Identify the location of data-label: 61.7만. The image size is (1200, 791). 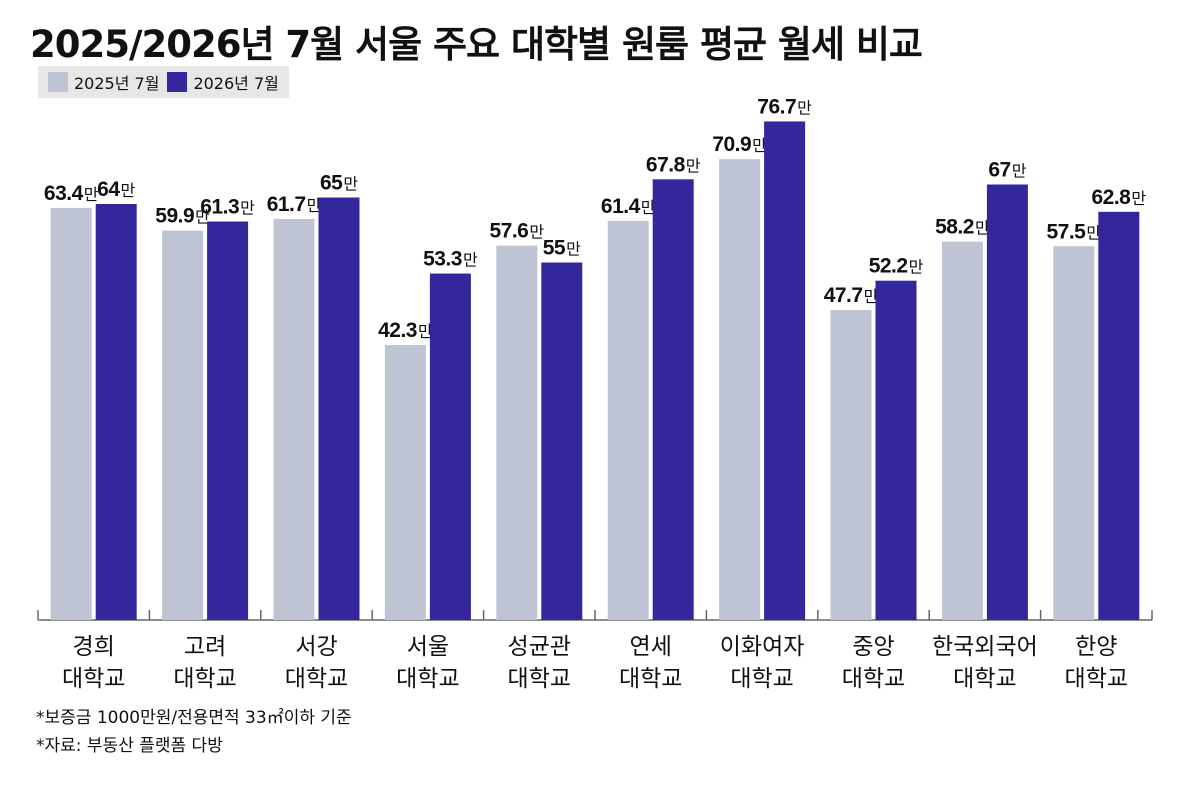
(294, 204).